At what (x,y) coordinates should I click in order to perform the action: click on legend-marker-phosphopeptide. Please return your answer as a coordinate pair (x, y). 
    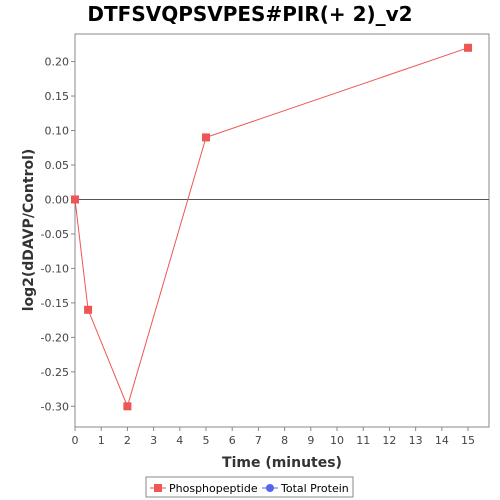
    Looking at the image, I should click on (158, 488).